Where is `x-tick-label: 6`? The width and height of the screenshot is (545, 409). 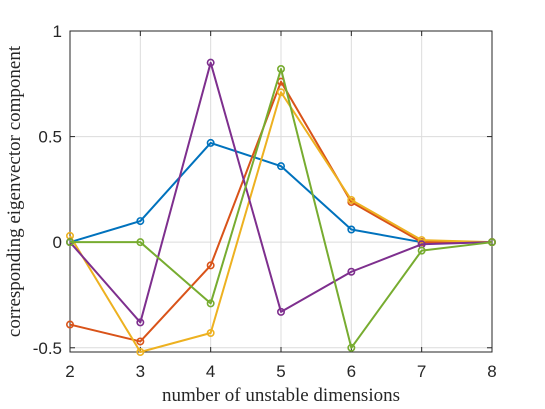 x-tick-label: 6 is located at coordinates (351, 371).